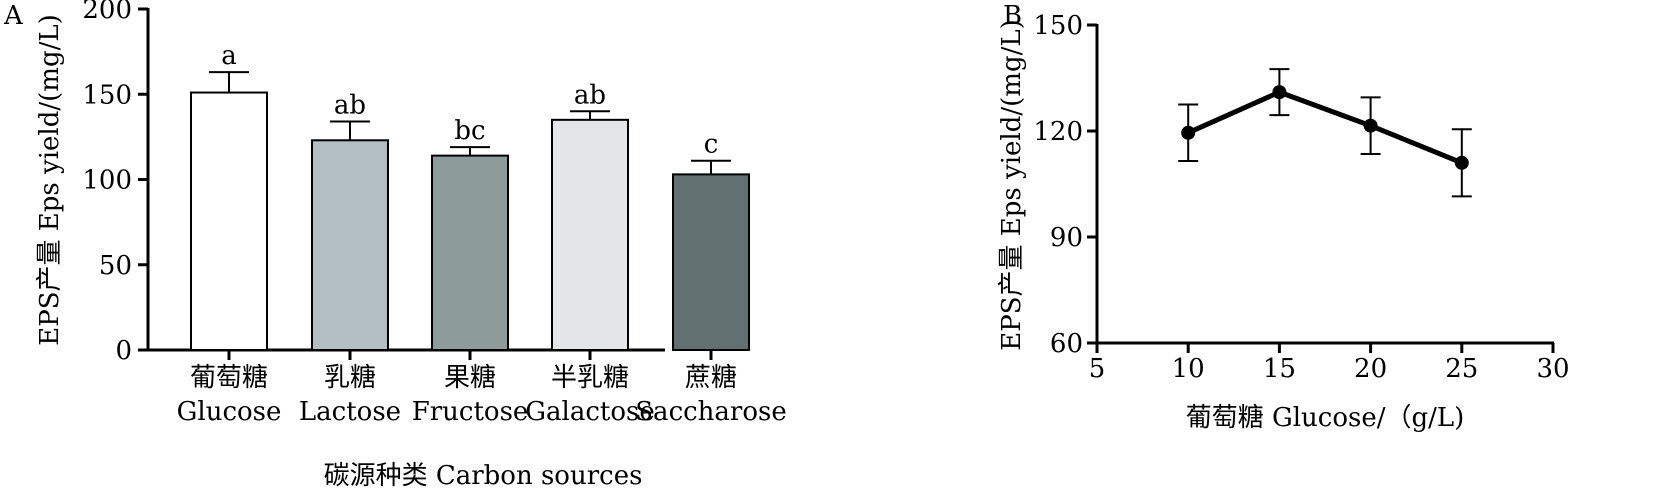 This screenshot has height=489, width=1654. Describe the element at coordinates (229, 56) in the screenshot. I see `panel-a-significance-label: a` at that location.